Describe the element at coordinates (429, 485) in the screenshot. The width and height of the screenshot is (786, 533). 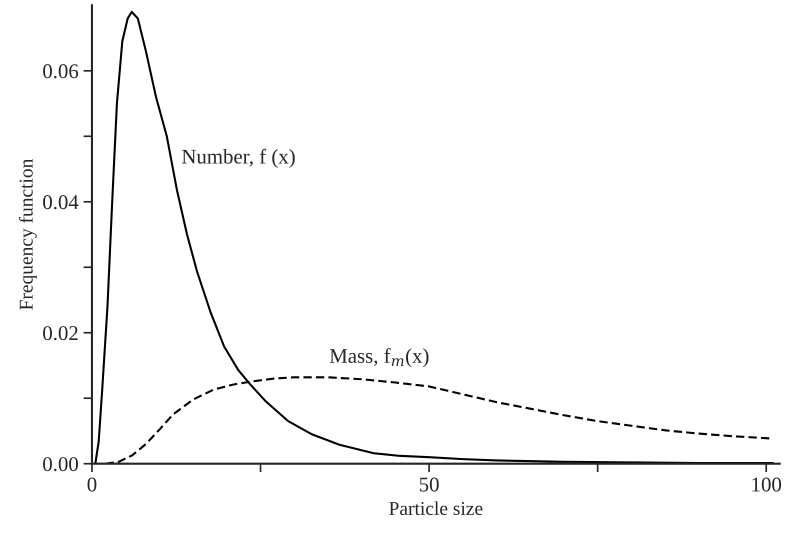
I see `x-tick-label: 50` at that location.